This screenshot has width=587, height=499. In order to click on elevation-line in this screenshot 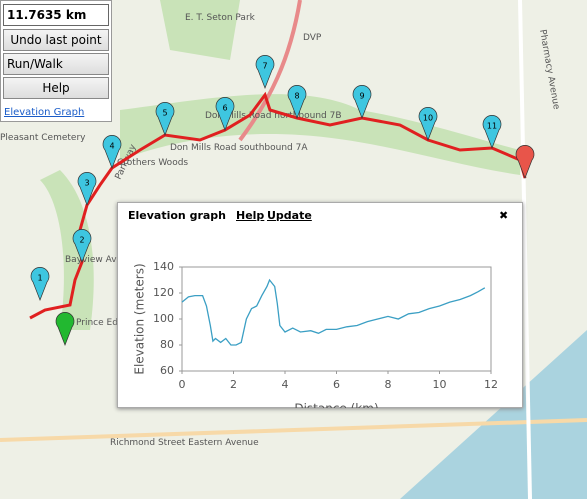, I will do `click(333, 312)`.